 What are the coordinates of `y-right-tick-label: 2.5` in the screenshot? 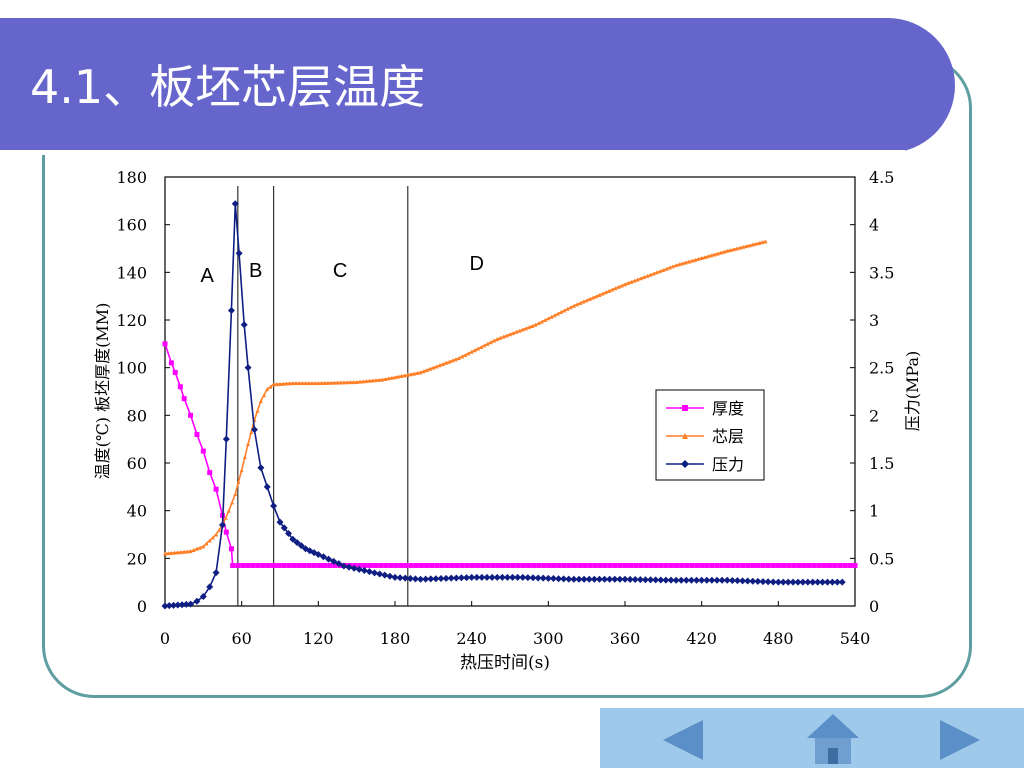 It's located at (881, 368).